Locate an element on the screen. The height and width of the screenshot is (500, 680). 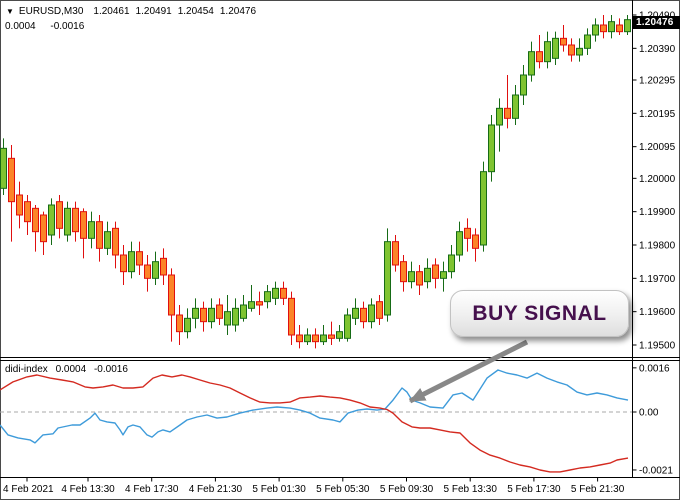
ohlc-open: 1.20461 is located at coordinates (111, 11).